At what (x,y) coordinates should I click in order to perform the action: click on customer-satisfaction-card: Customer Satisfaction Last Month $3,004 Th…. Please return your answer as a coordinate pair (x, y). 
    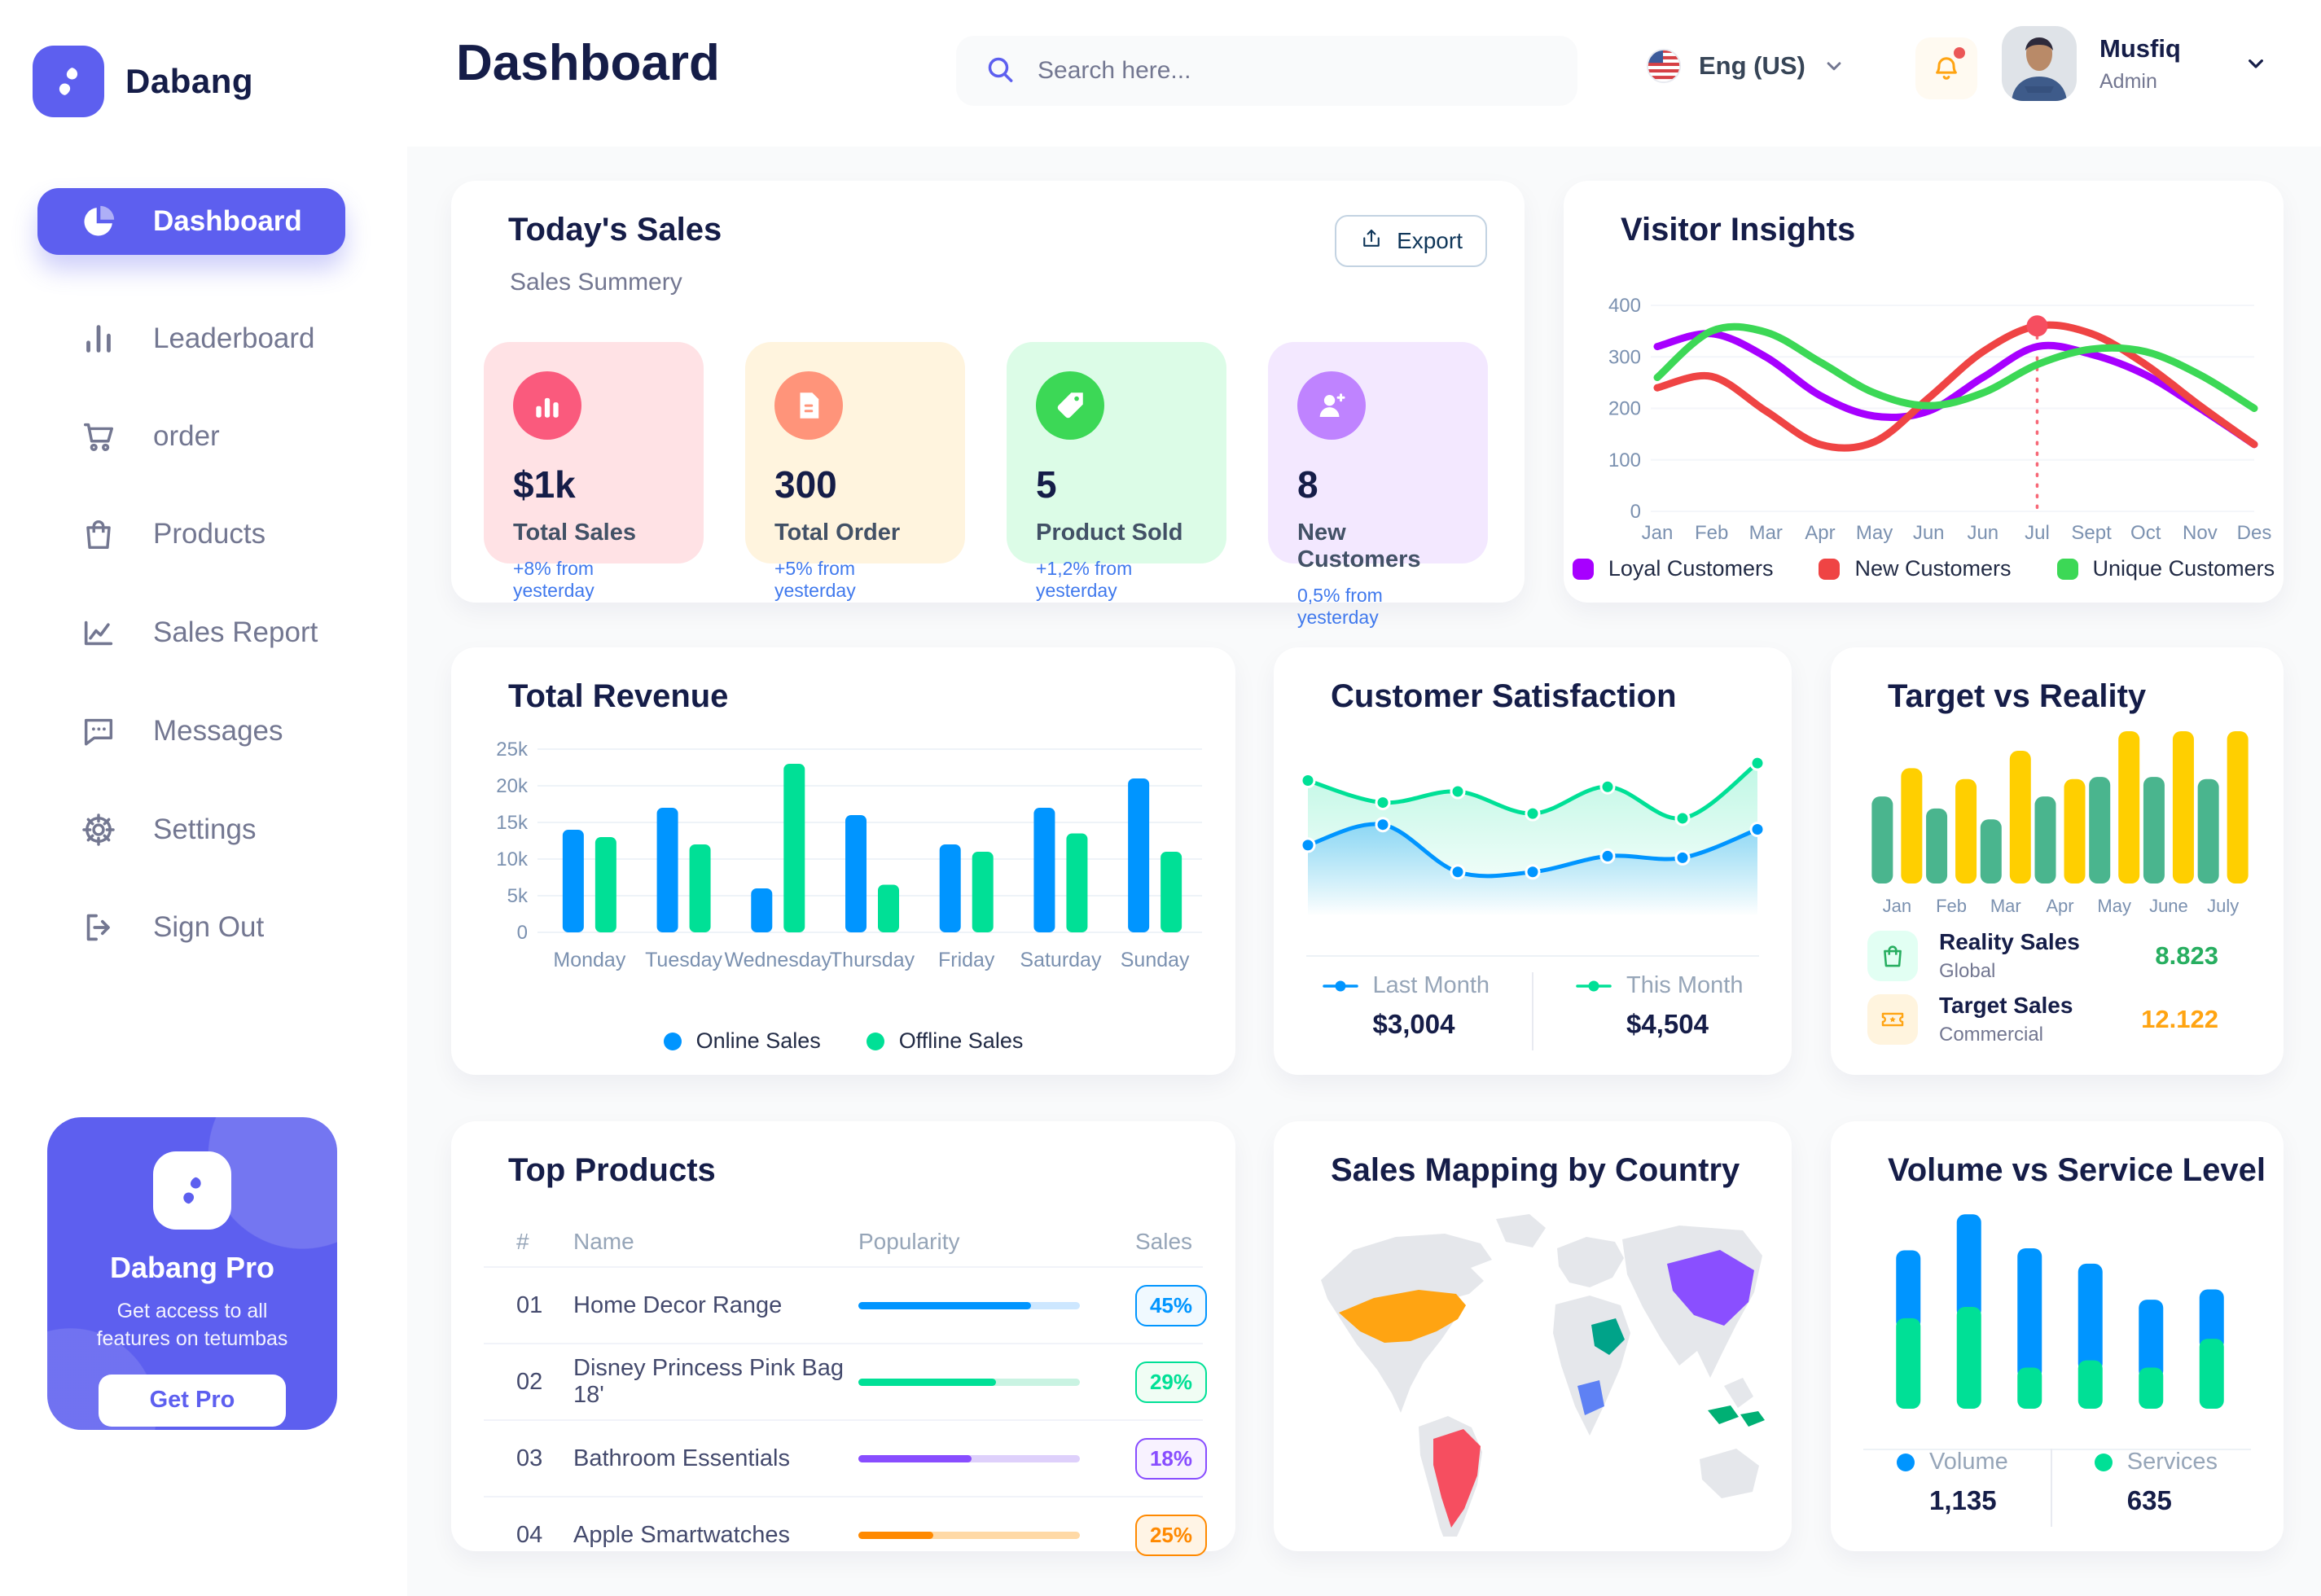
    Looking at the image, I should click on (1533, 861).